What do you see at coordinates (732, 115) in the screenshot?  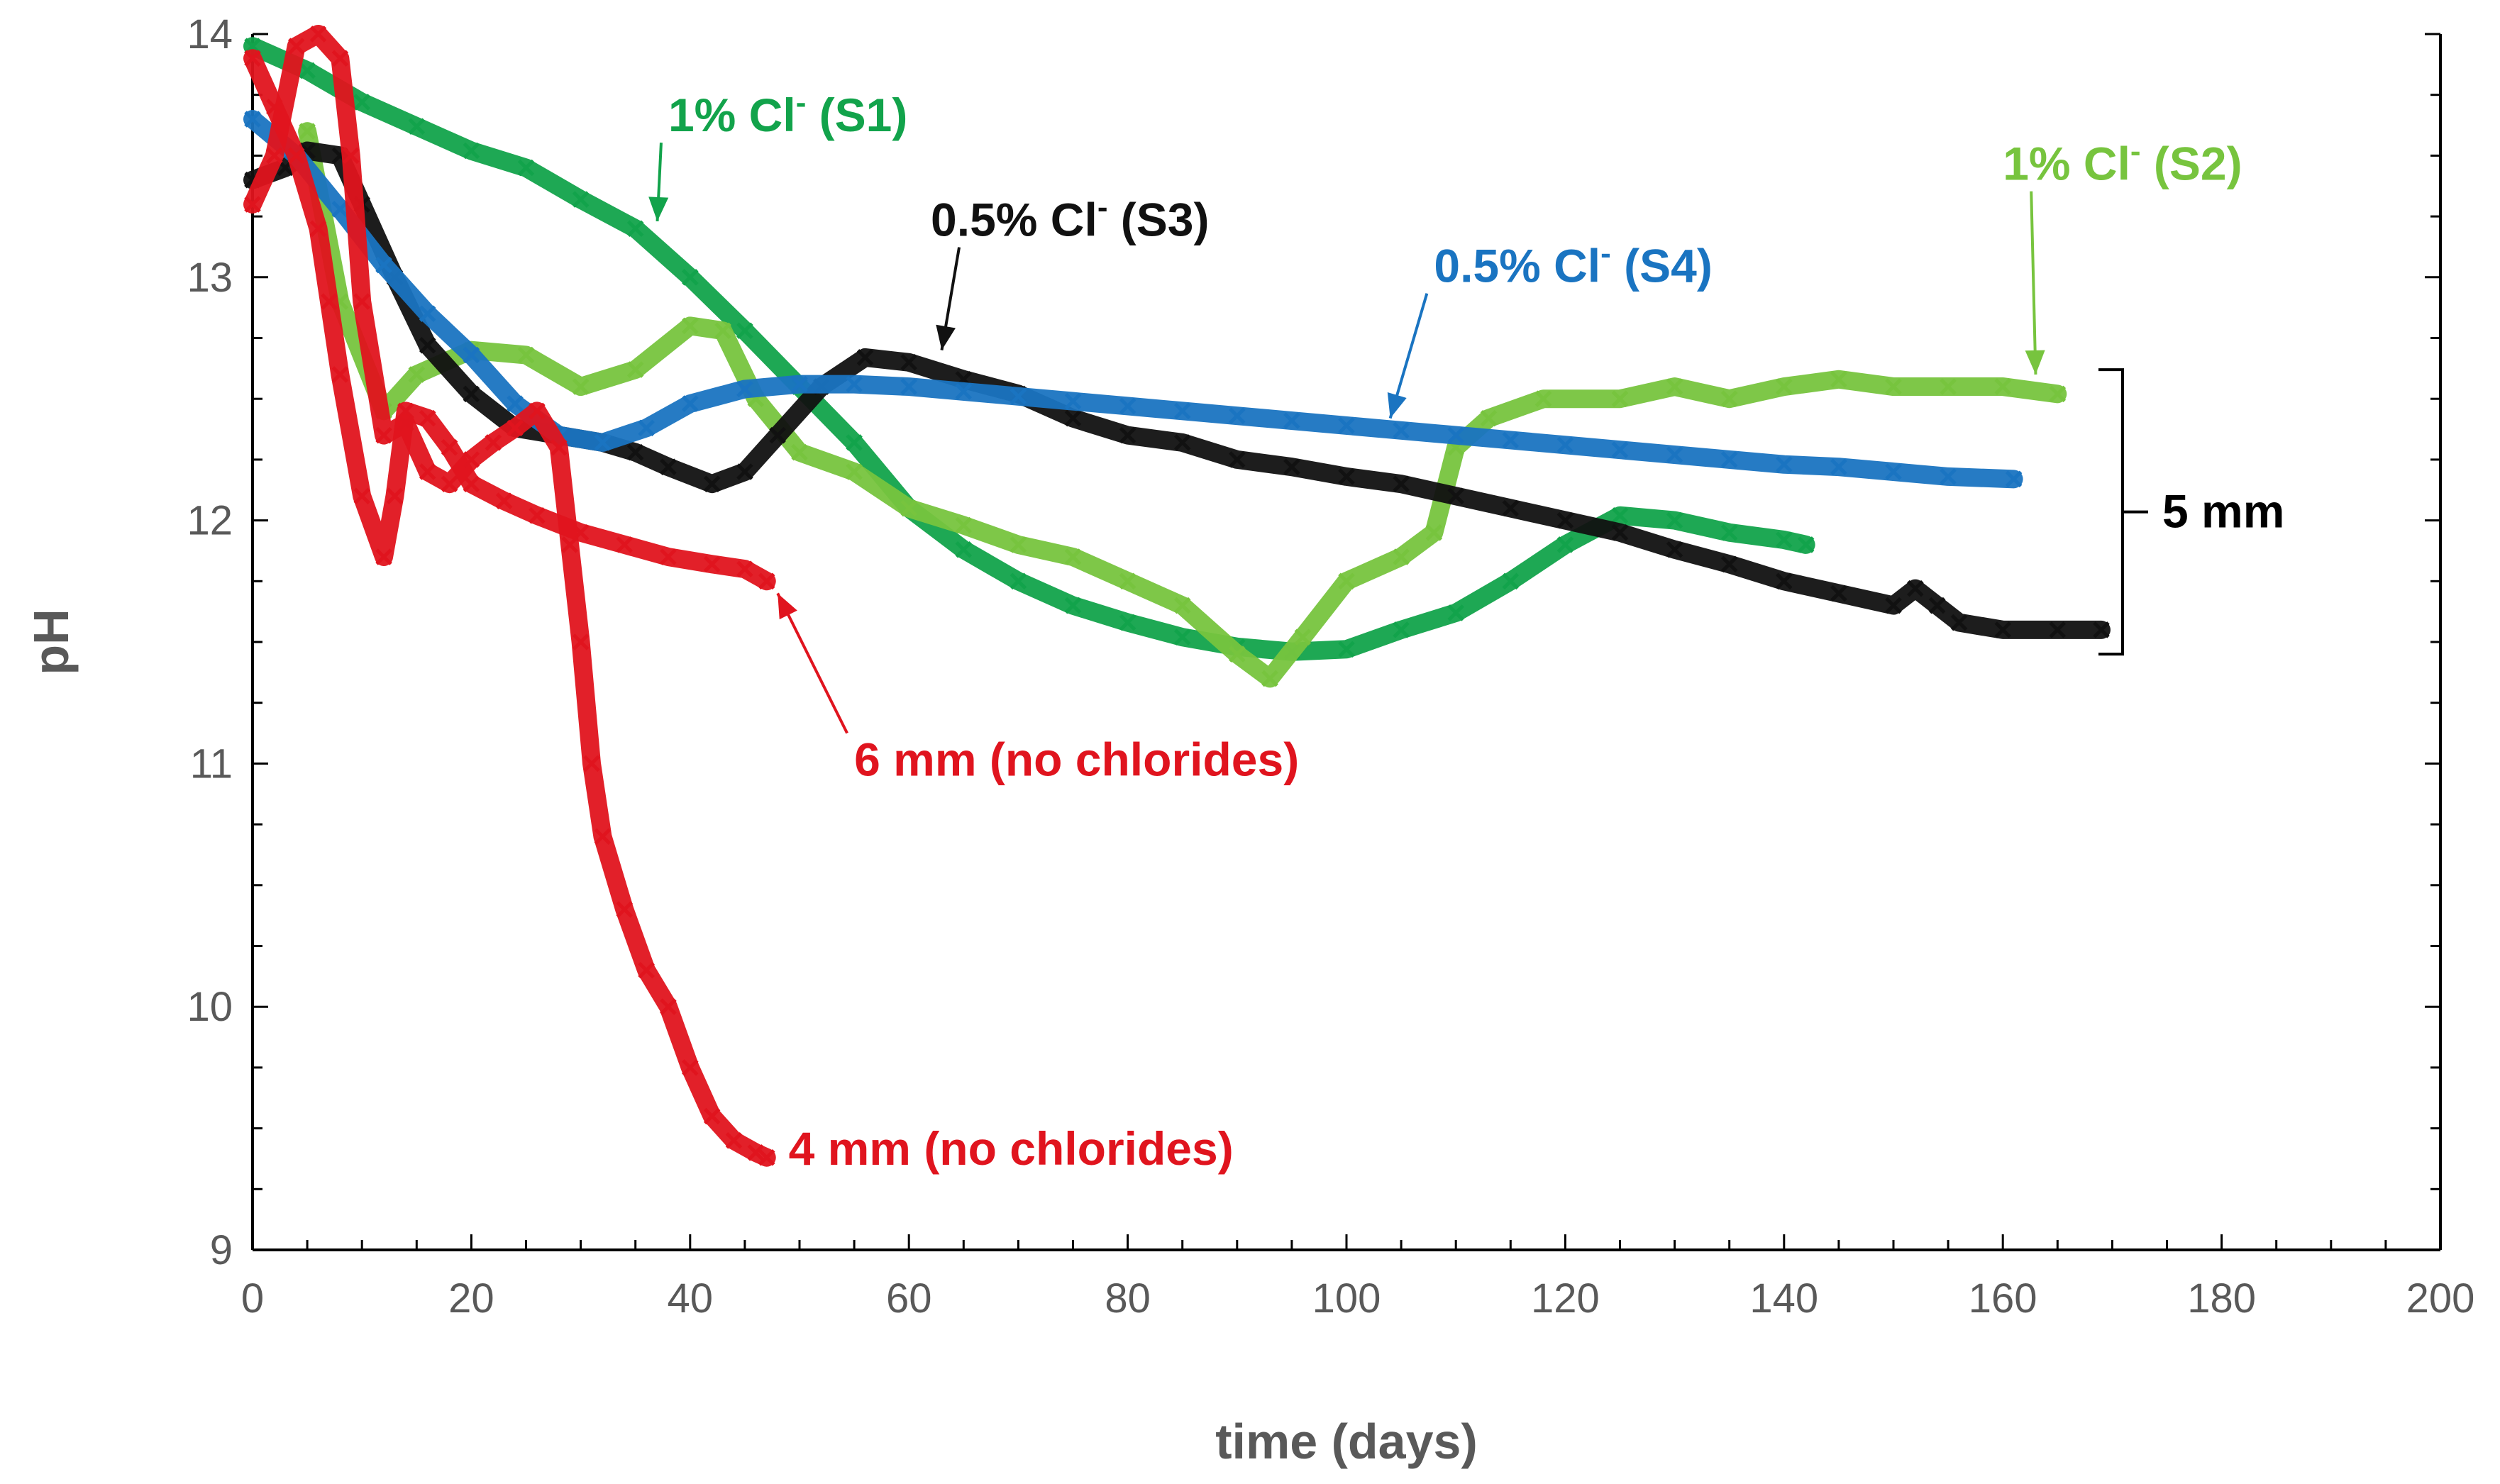 I see `annotation-text: 1% Cl` at bounding box center [732, 115].